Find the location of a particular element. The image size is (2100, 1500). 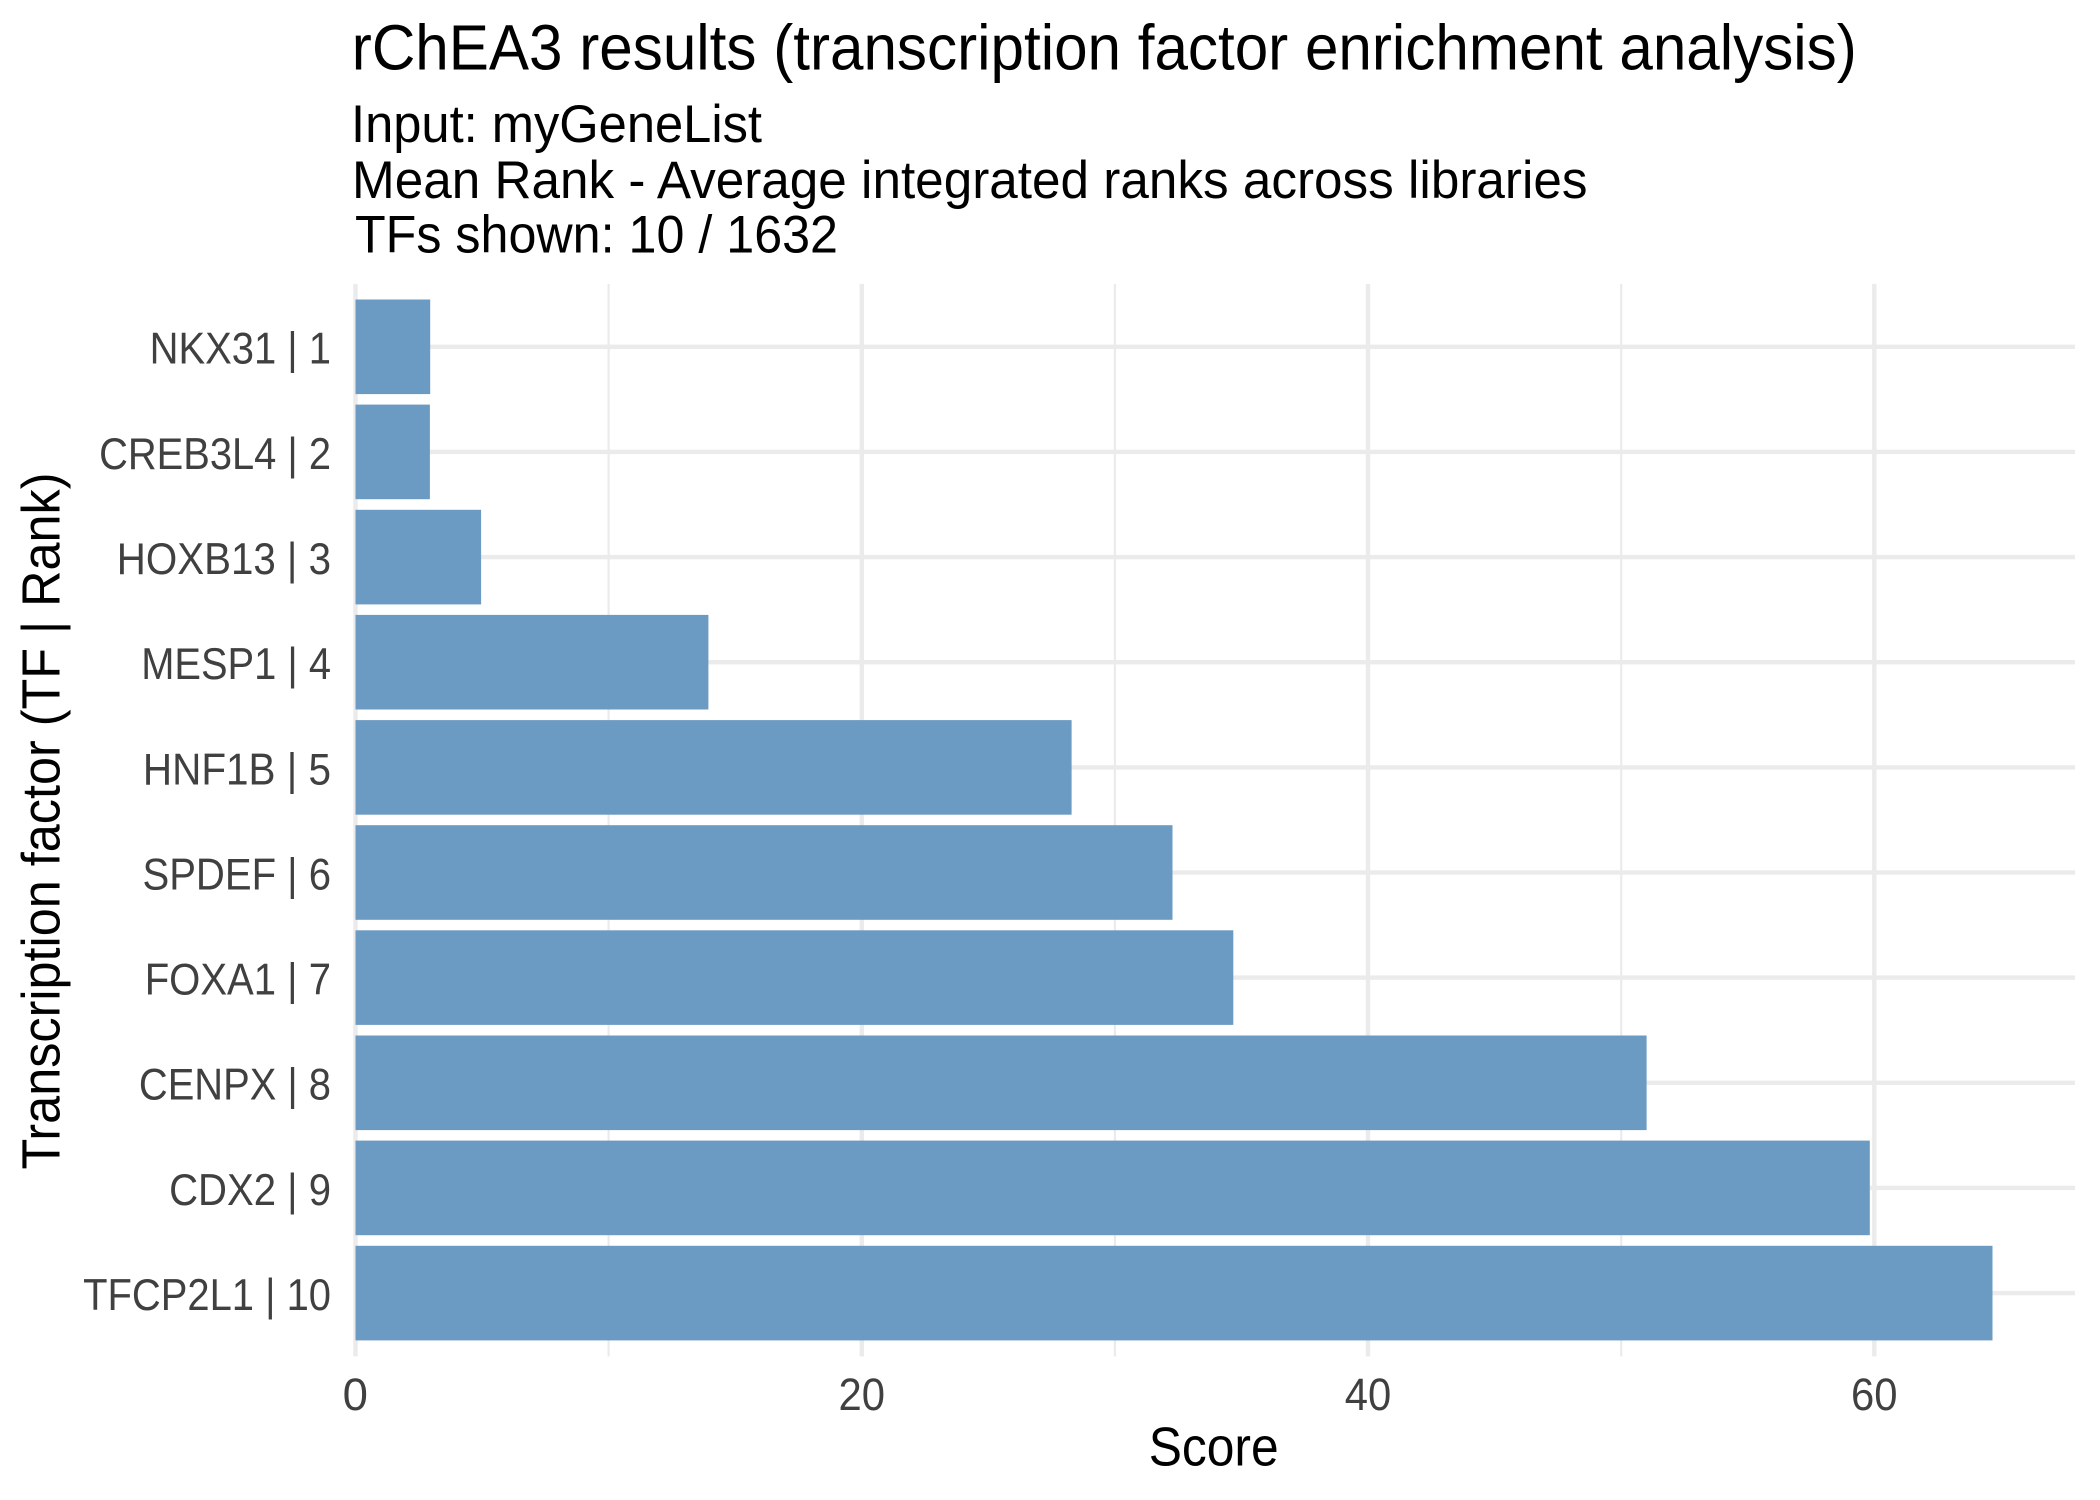

svg-text: MESP1 | 4 is located at coordinates (236, 664).